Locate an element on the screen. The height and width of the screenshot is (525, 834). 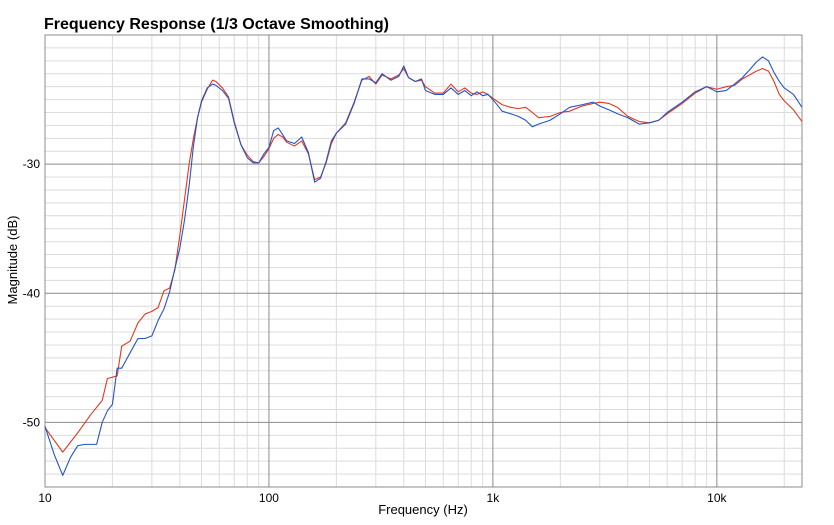
y-tick-label: -40 is located at coordinates (32, 293).